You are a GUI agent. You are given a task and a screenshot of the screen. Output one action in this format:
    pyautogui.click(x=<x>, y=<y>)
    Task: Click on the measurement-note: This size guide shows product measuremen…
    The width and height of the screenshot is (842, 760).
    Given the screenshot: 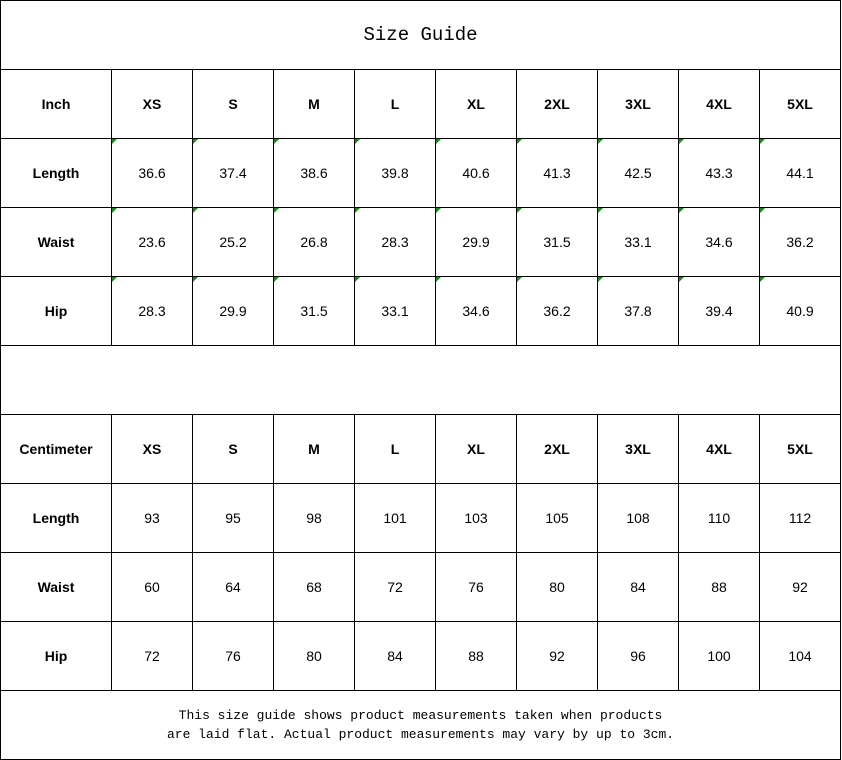 What is the action you would take?
    pyautogui.click(x=421, y=725)
    